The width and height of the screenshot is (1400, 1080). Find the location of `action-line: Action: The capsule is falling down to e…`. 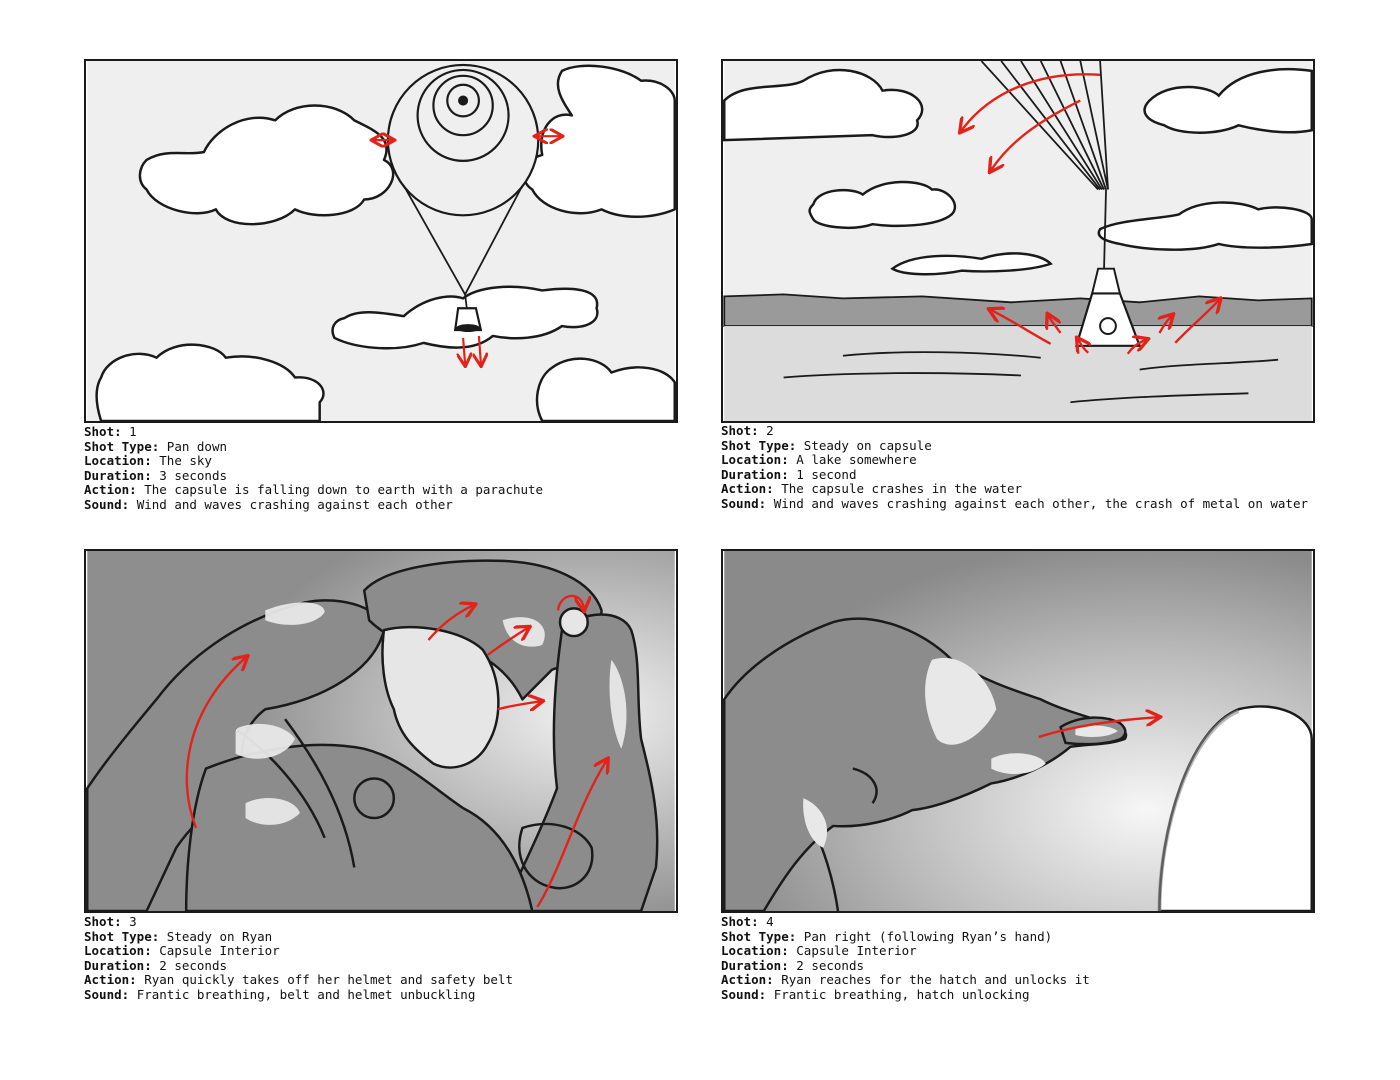

action-line: Action: The capsule is falling down to e… is located at coordinates (314, 490).